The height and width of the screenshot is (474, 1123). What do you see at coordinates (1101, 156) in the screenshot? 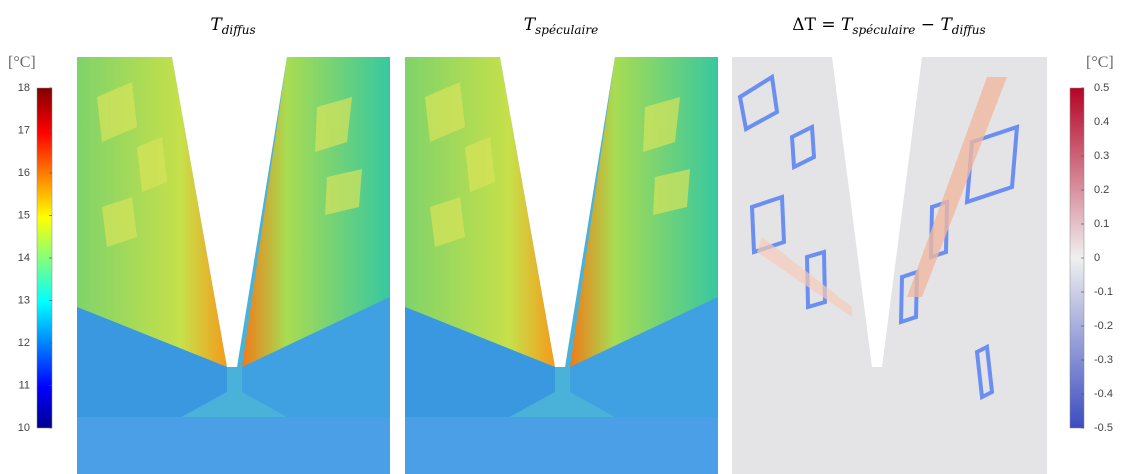
I see `tick-label: 0.3` at bounding box center [1101, 156].